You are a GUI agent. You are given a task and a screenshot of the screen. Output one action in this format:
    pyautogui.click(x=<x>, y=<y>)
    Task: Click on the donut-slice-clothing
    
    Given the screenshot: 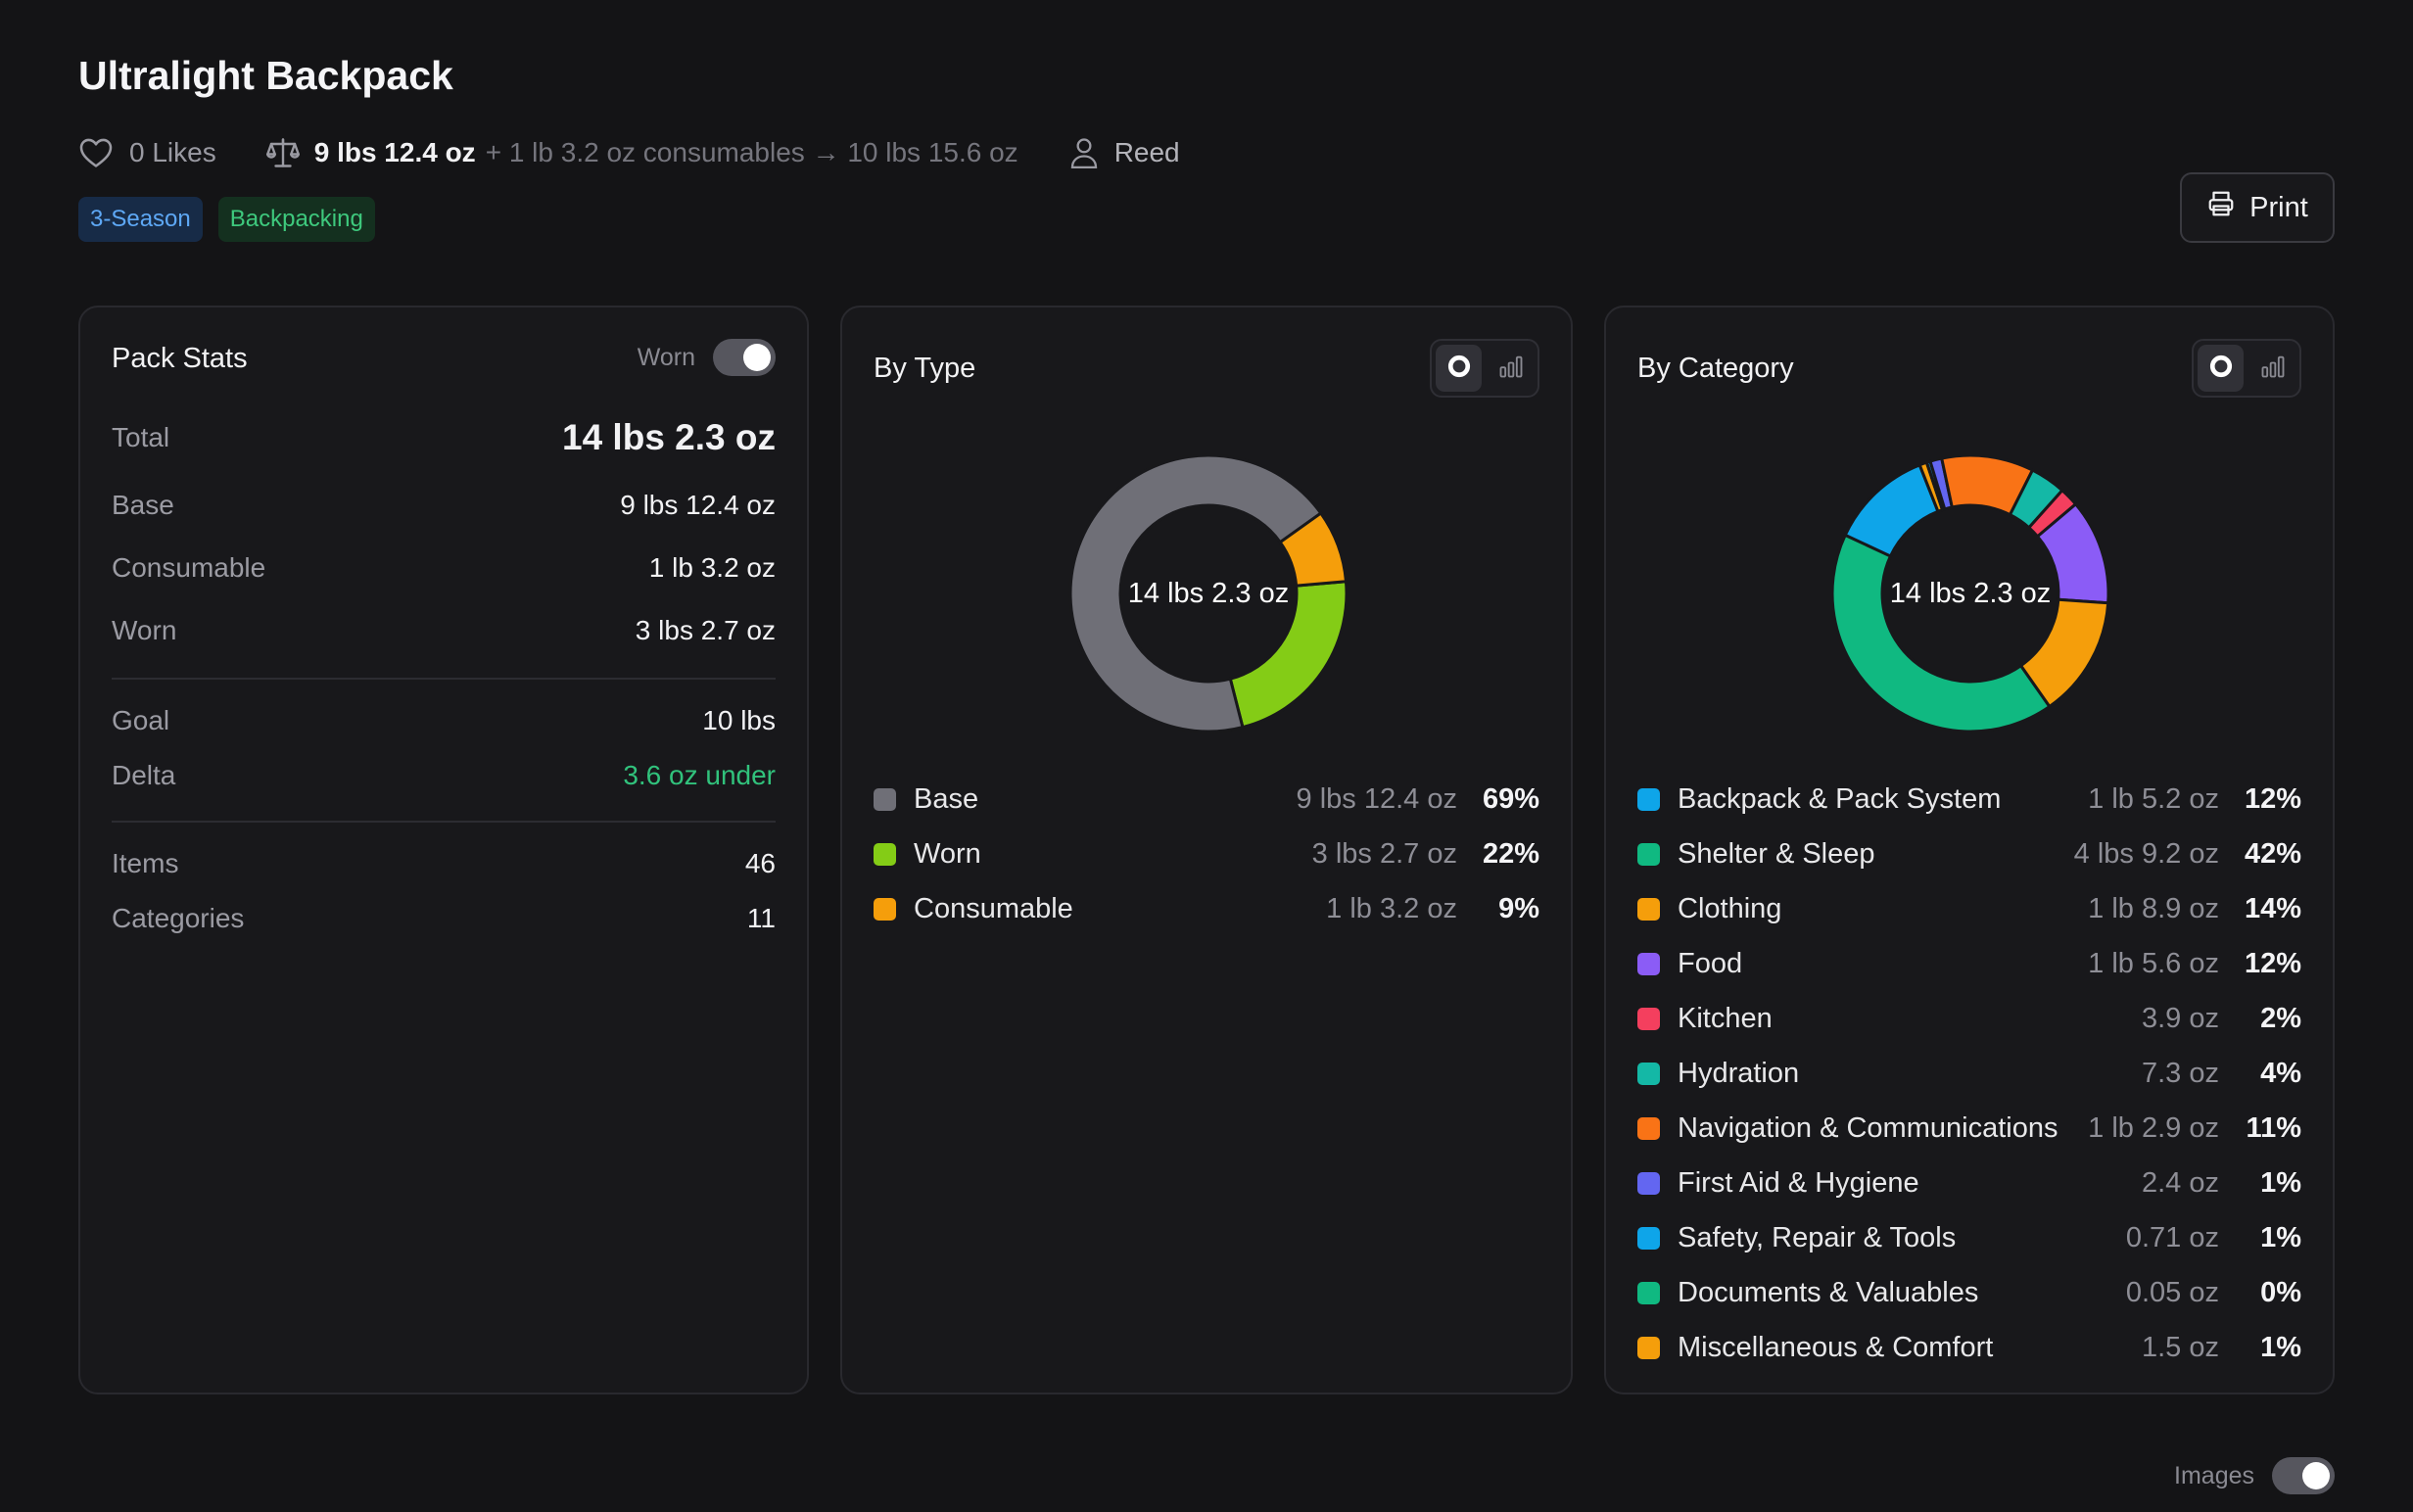 What is the action you would take?
    pyautogui.click(x=2064, y=653)
    